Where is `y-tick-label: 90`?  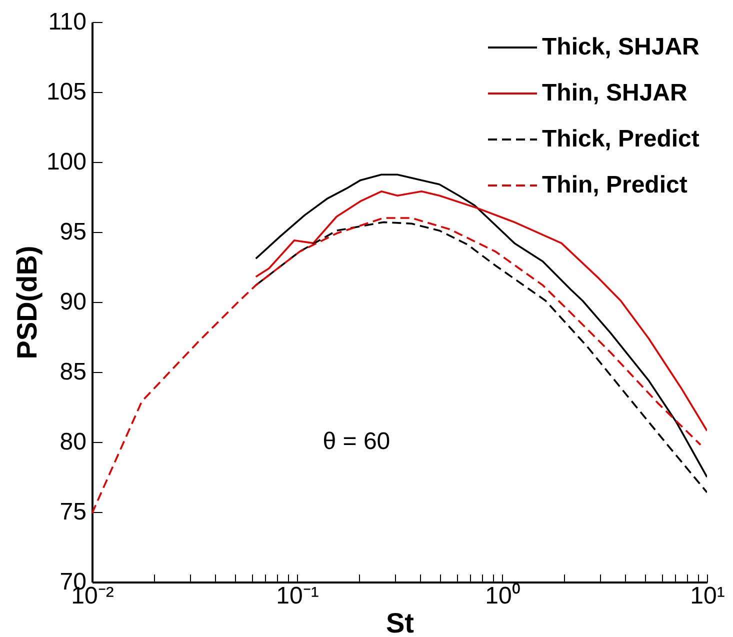
y-tick-label: 90 is located at coordinates (73, 302).